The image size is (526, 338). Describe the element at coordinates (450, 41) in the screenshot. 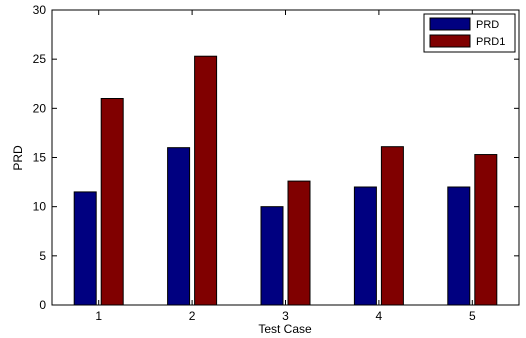

I see `legend-swatch-prd1` at that location.